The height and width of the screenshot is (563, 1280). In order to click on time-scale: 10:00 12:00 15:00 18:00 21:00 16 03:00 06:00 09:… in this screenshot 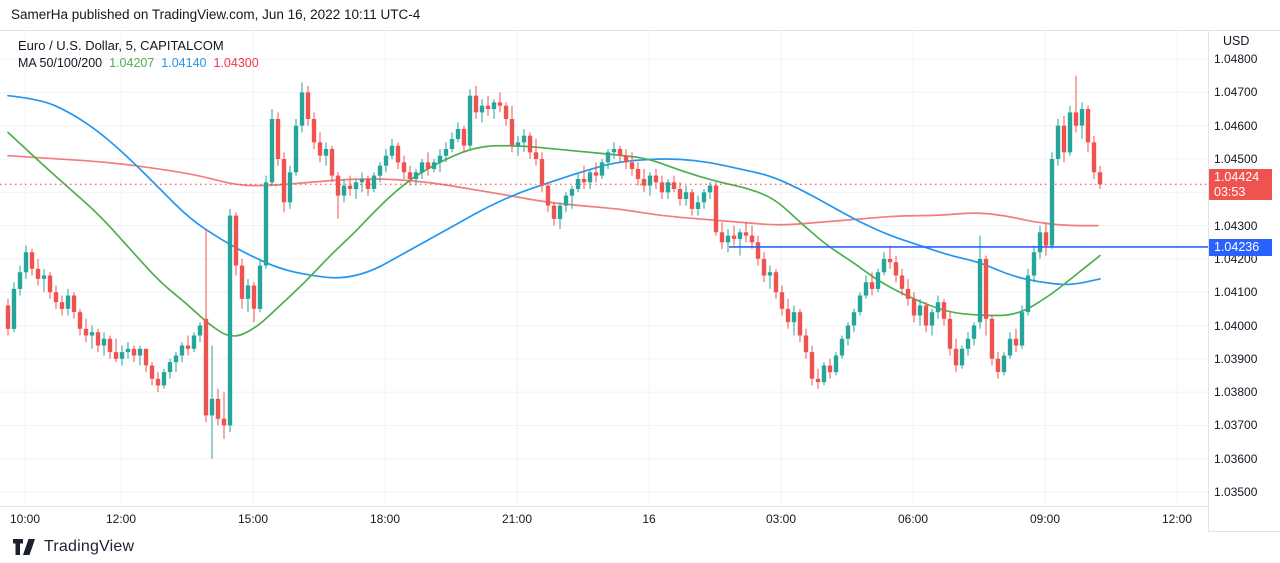, I will do `click(604, 519)`.